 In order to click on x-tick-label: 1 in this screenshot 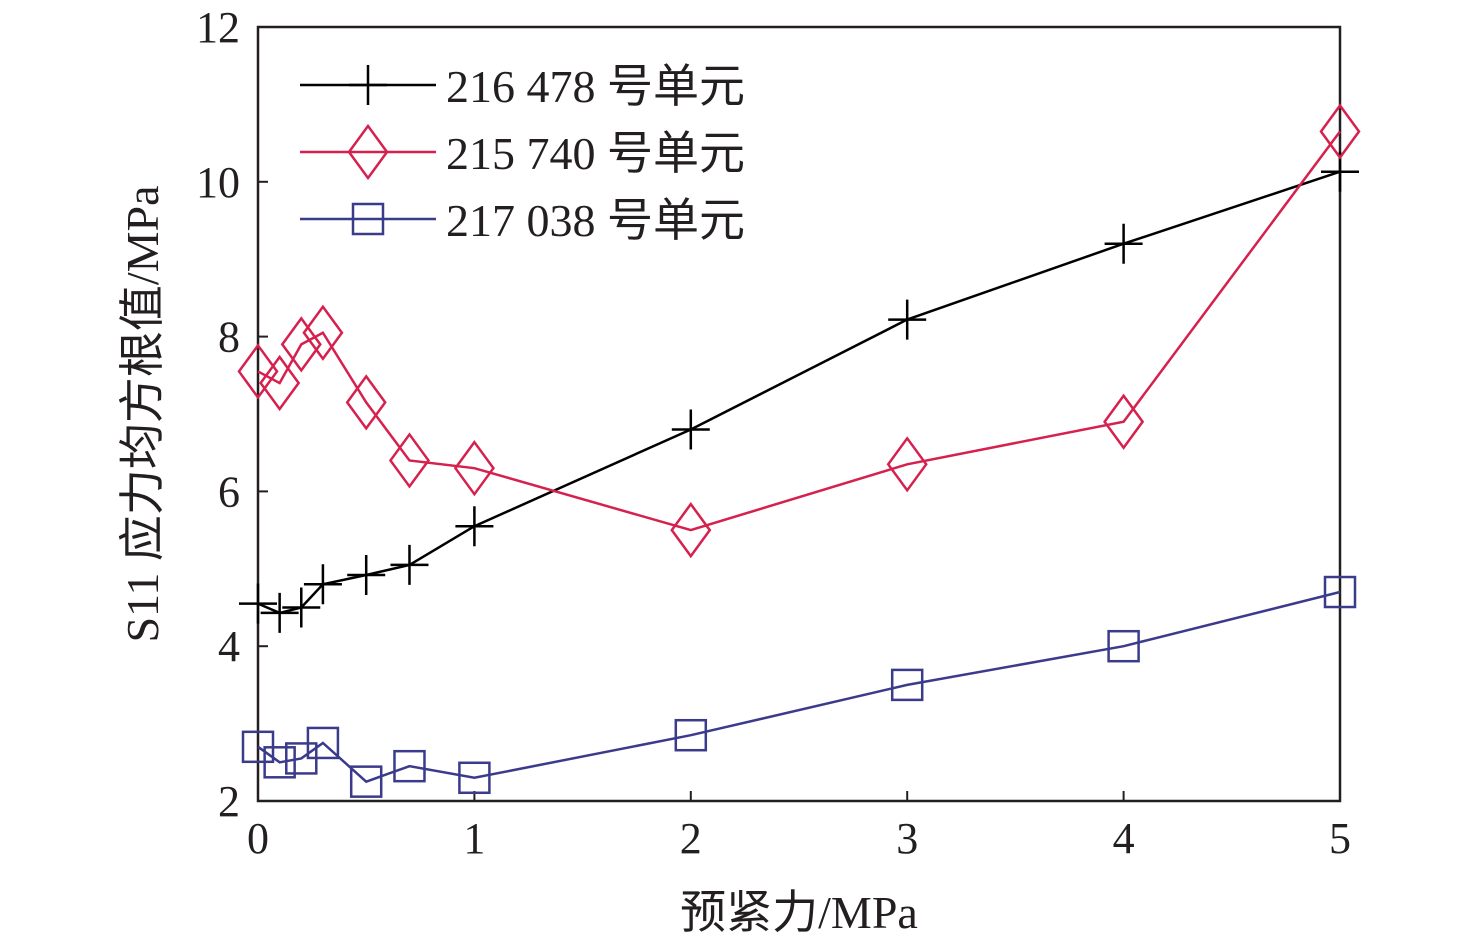, I will do `click(474, 838)`.